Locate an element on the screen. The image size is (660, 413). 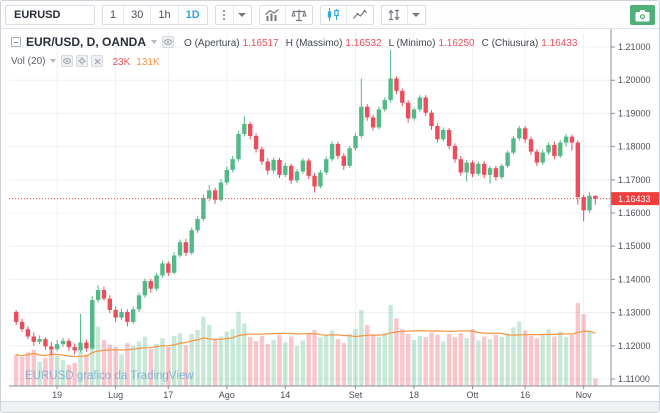
indicators-glyph is located at coordinates (272, 14).